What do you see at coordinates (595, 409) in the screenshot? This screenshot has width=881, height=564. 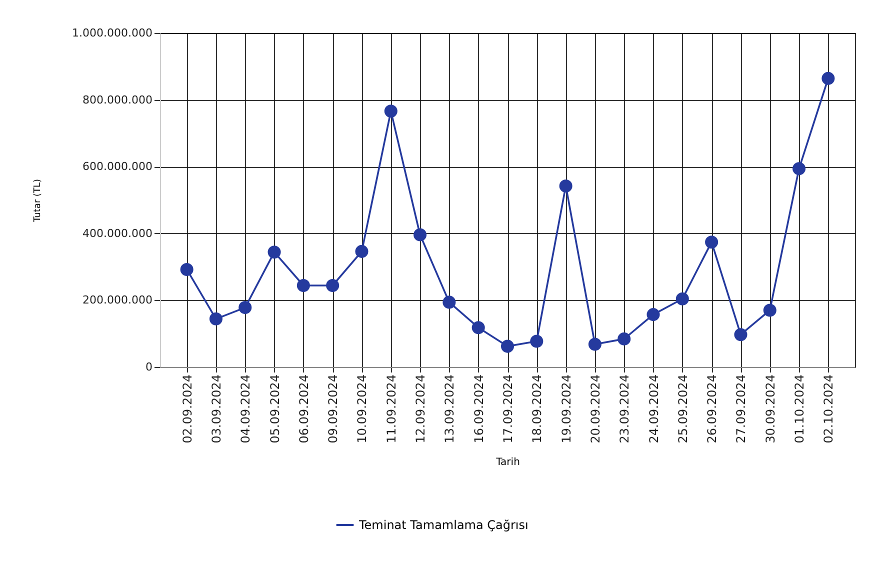 I see `x-tick-label: 20.09.2024` at bounding box center [595, 409].